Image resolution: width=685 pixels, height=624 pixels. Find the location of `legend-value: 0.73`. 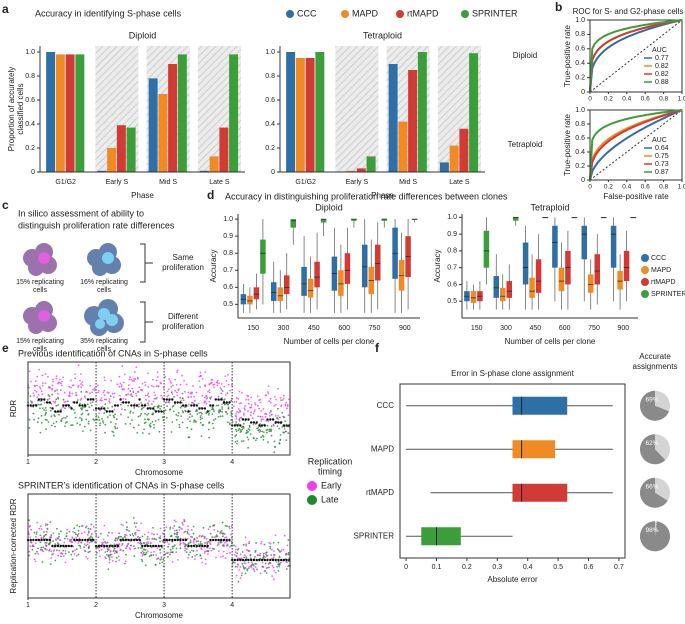

legend-value: 0.73 is located at coordinates (662, 164).